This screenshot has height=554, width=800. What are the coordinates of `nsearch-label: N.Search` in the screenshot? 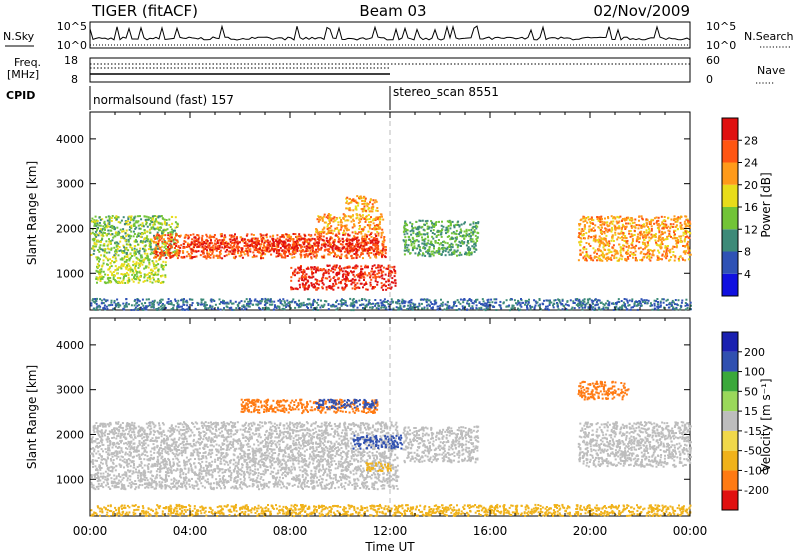 It's located at (769, 36).